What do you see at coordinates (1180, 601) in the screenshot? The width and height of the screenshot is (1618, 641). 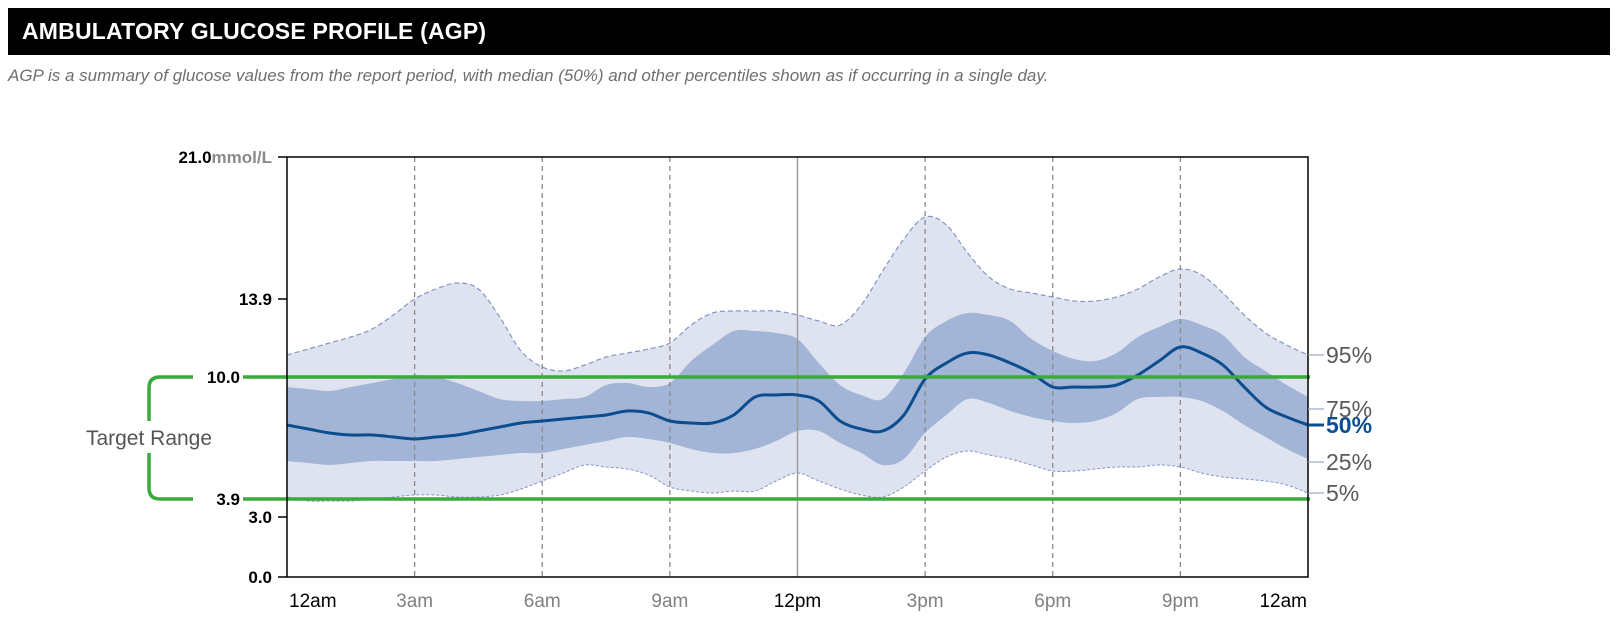 I see `x-tick-label: 9pm` at bounding box center [1180, 601].